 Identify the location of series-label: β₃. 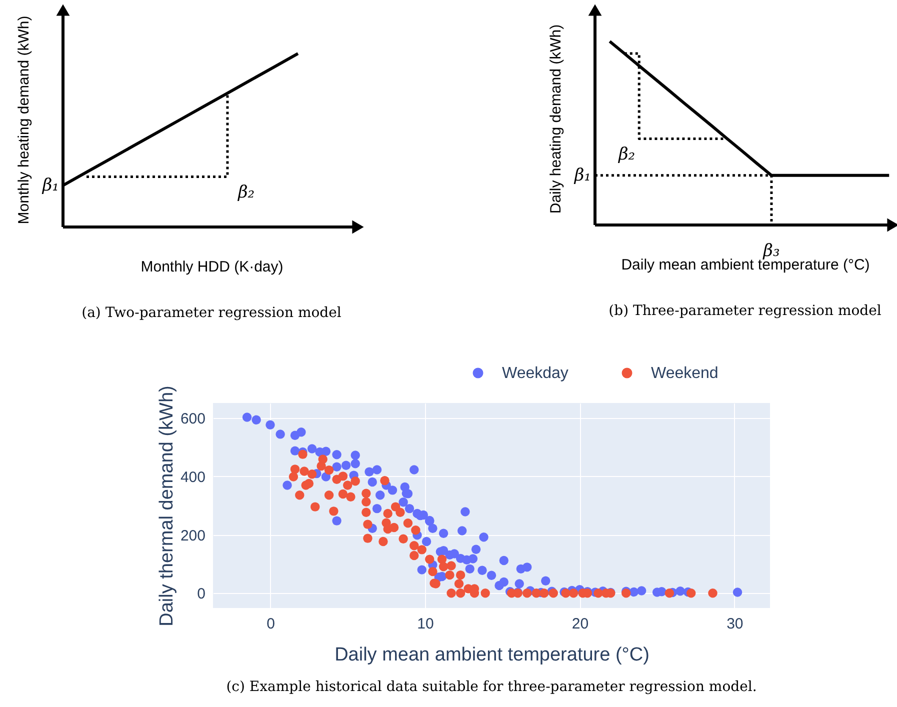
(771, 251).